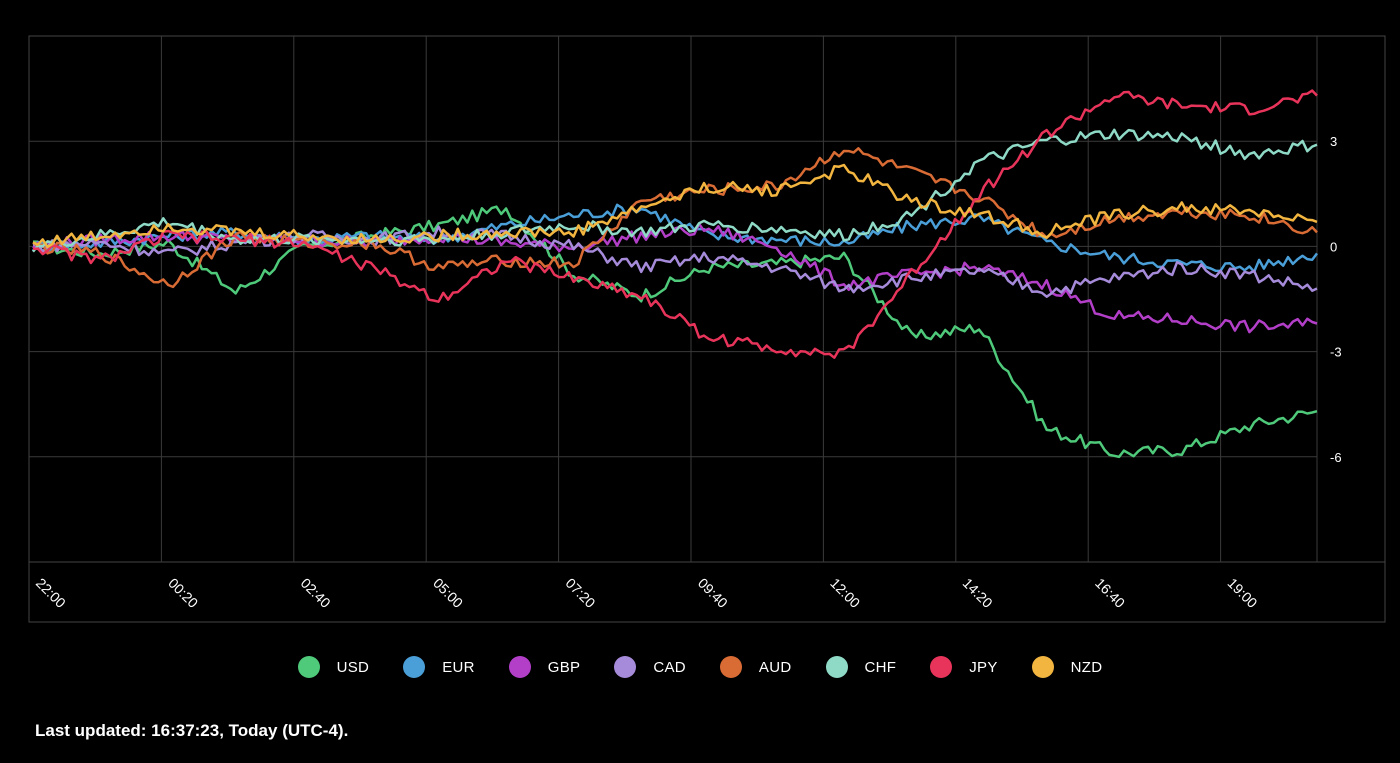 The height and width of the screenshot is (763, 1400). I want to click on x-tick-label: 07:20, so click(580, 593).